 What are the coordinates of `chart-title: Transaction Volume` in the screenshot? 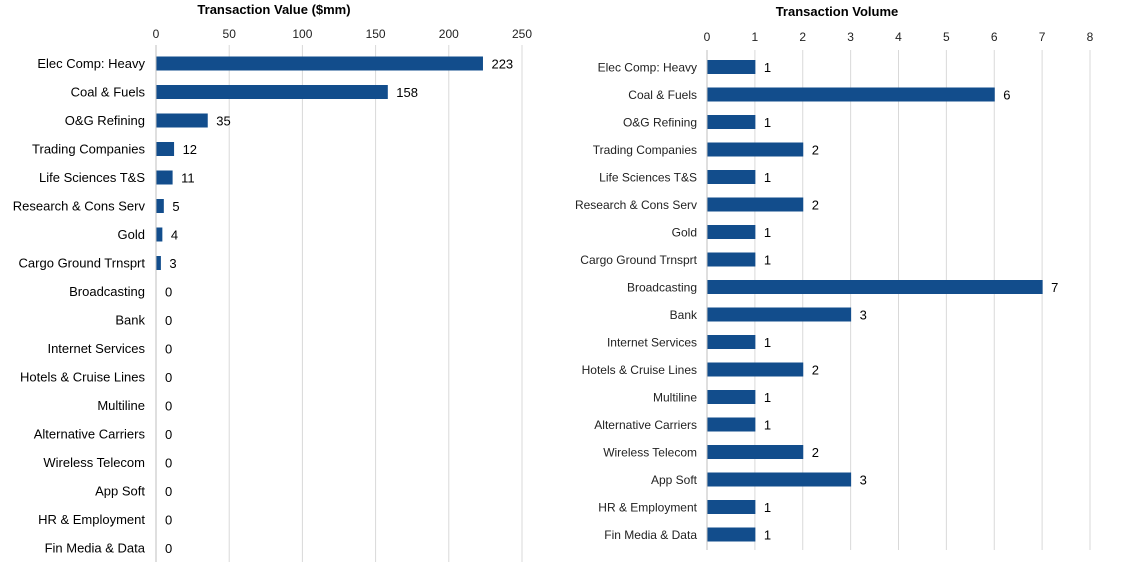 It's located at (837, 11).